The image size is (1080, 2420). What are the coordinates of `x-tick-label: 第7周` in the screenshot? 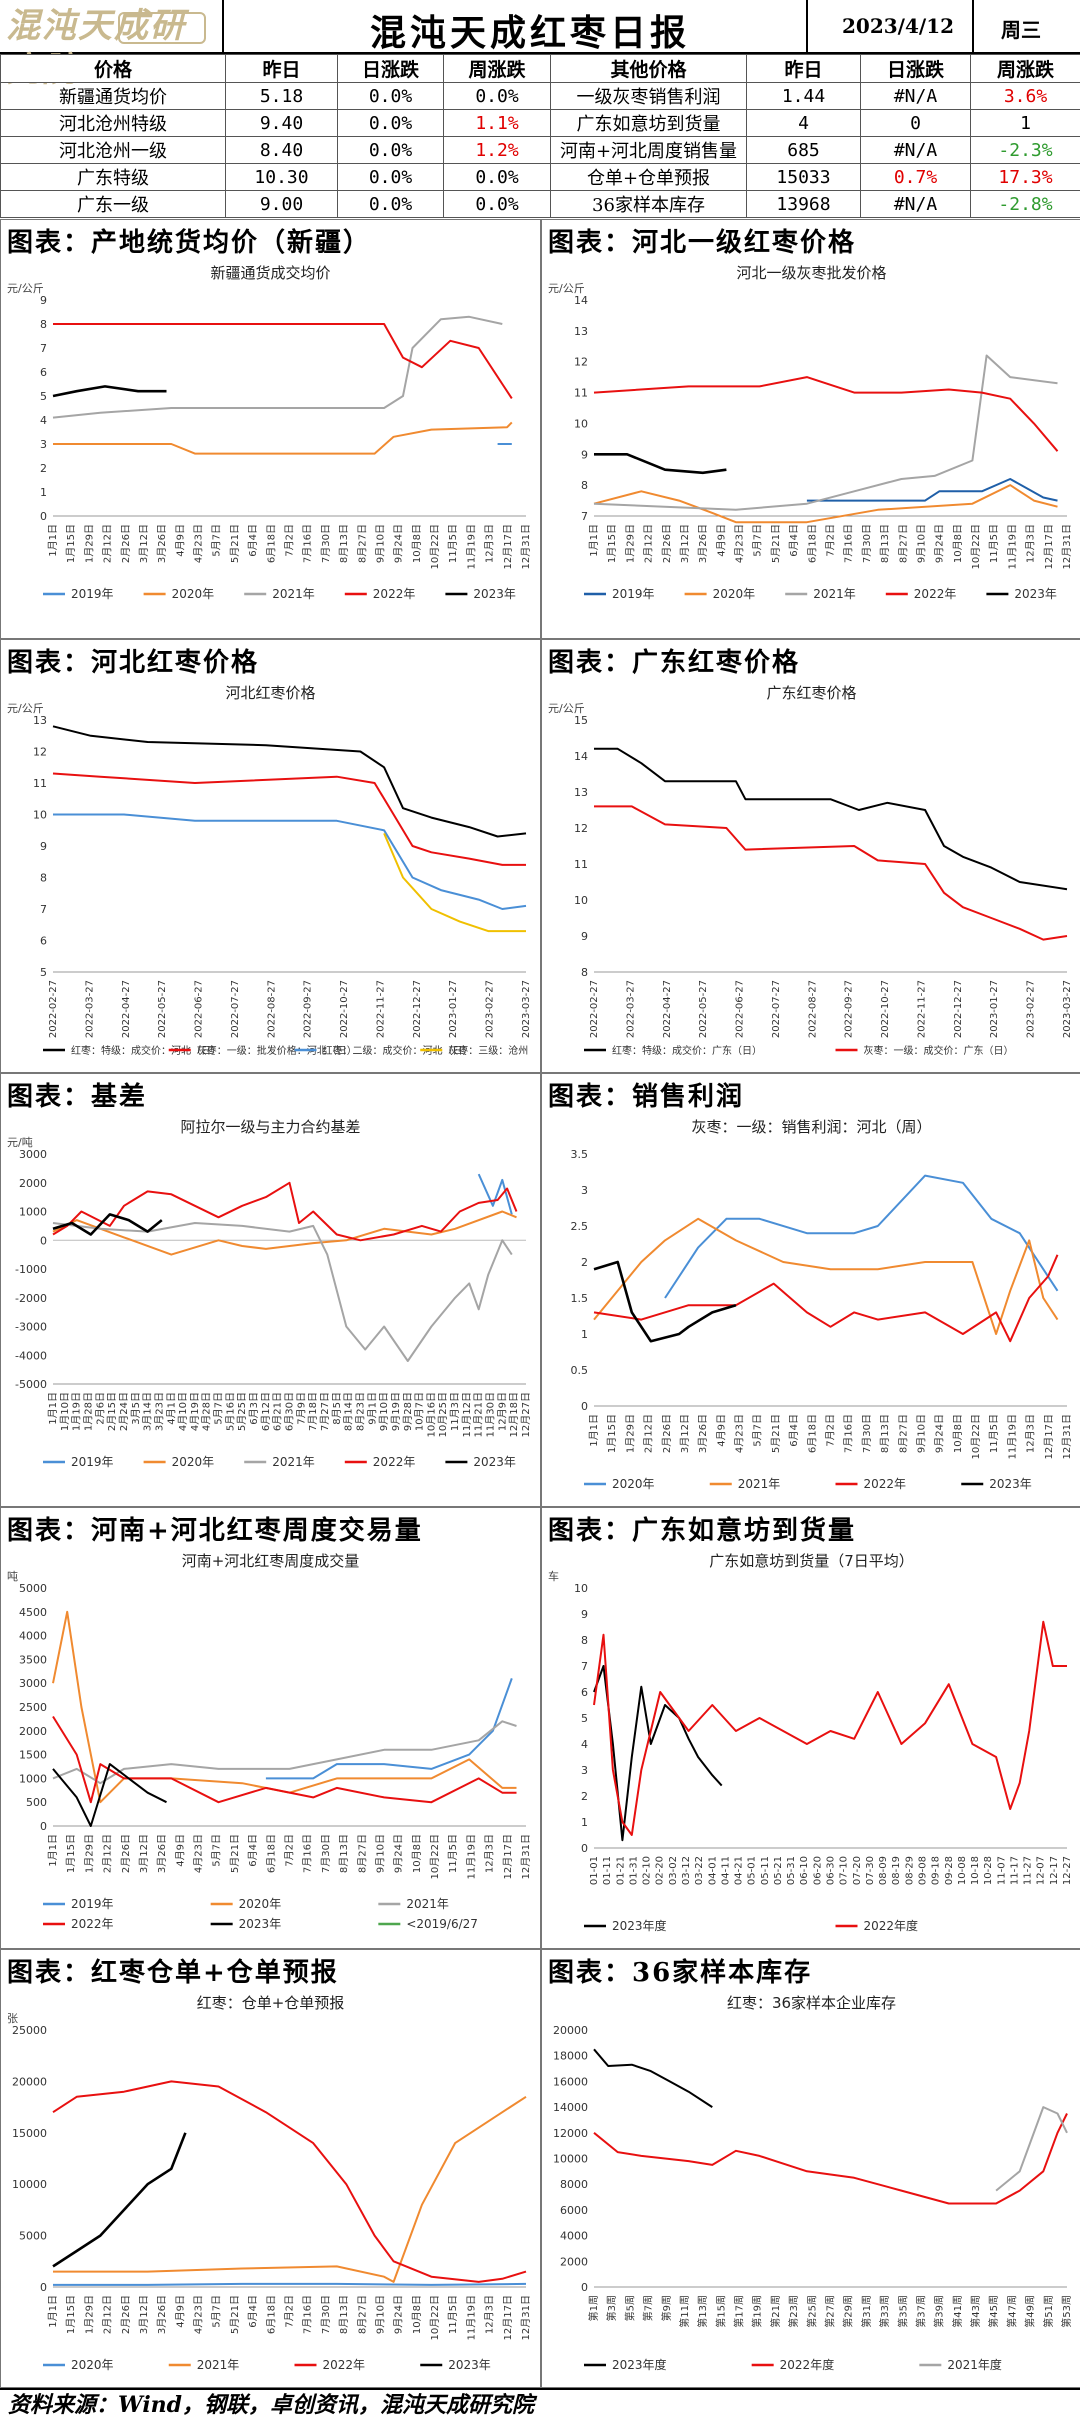 It's located at (648, 2308).